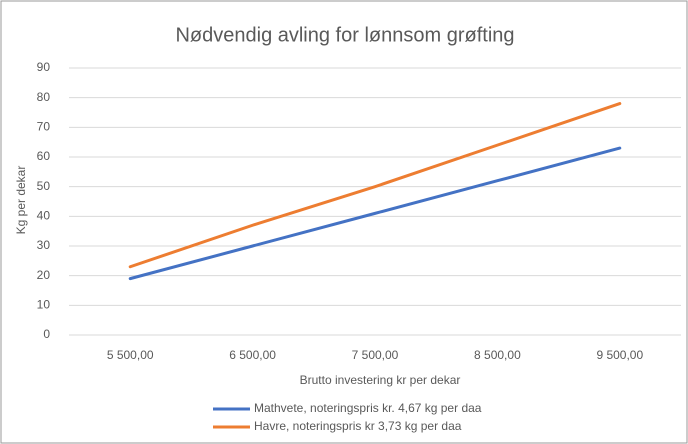 The height and width of the screenshot is (444, 688). What do you see at coordinates (358, 426) in the screenshot?
I see `legend-label: Havre, noteringspris kr 3,73 kg per daa` at bounding box center [358, 426].